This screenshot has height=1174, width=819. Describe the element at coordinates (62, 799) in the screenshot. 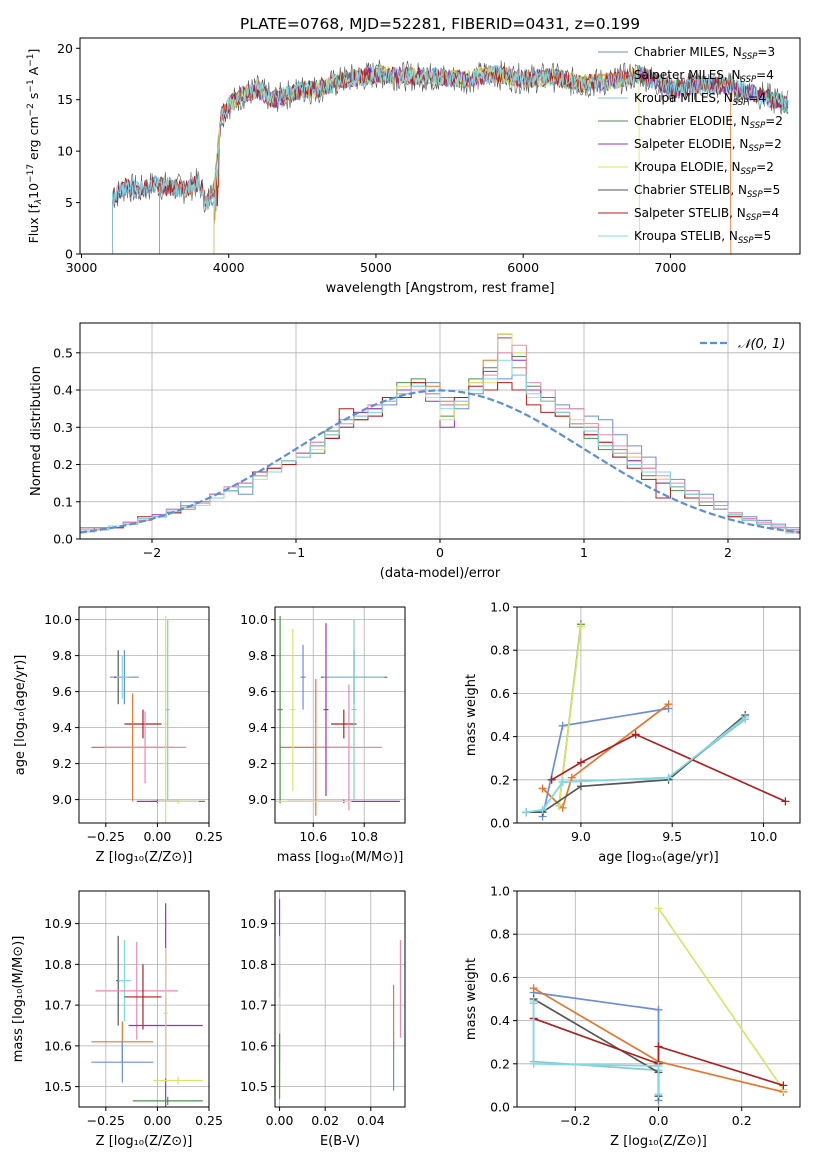

I see `age_vs_Z-ytick-label-0: 9.0` at that location.